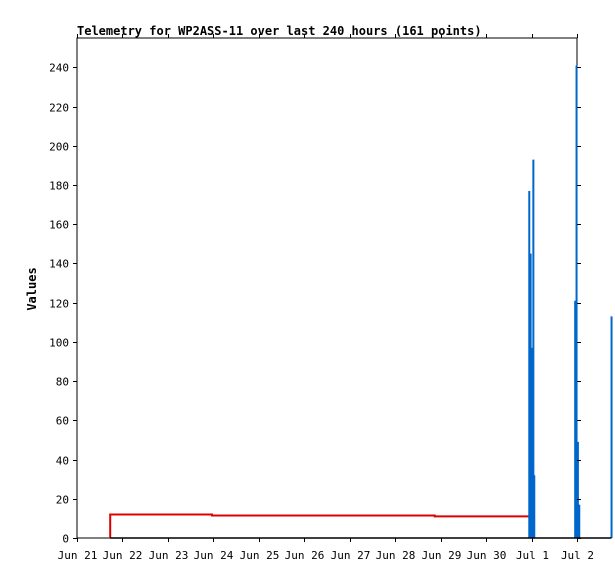  Describe the element at coordinates (214, 555) in the screenshot. I see `x-tick-label: Jun 24` at that location.